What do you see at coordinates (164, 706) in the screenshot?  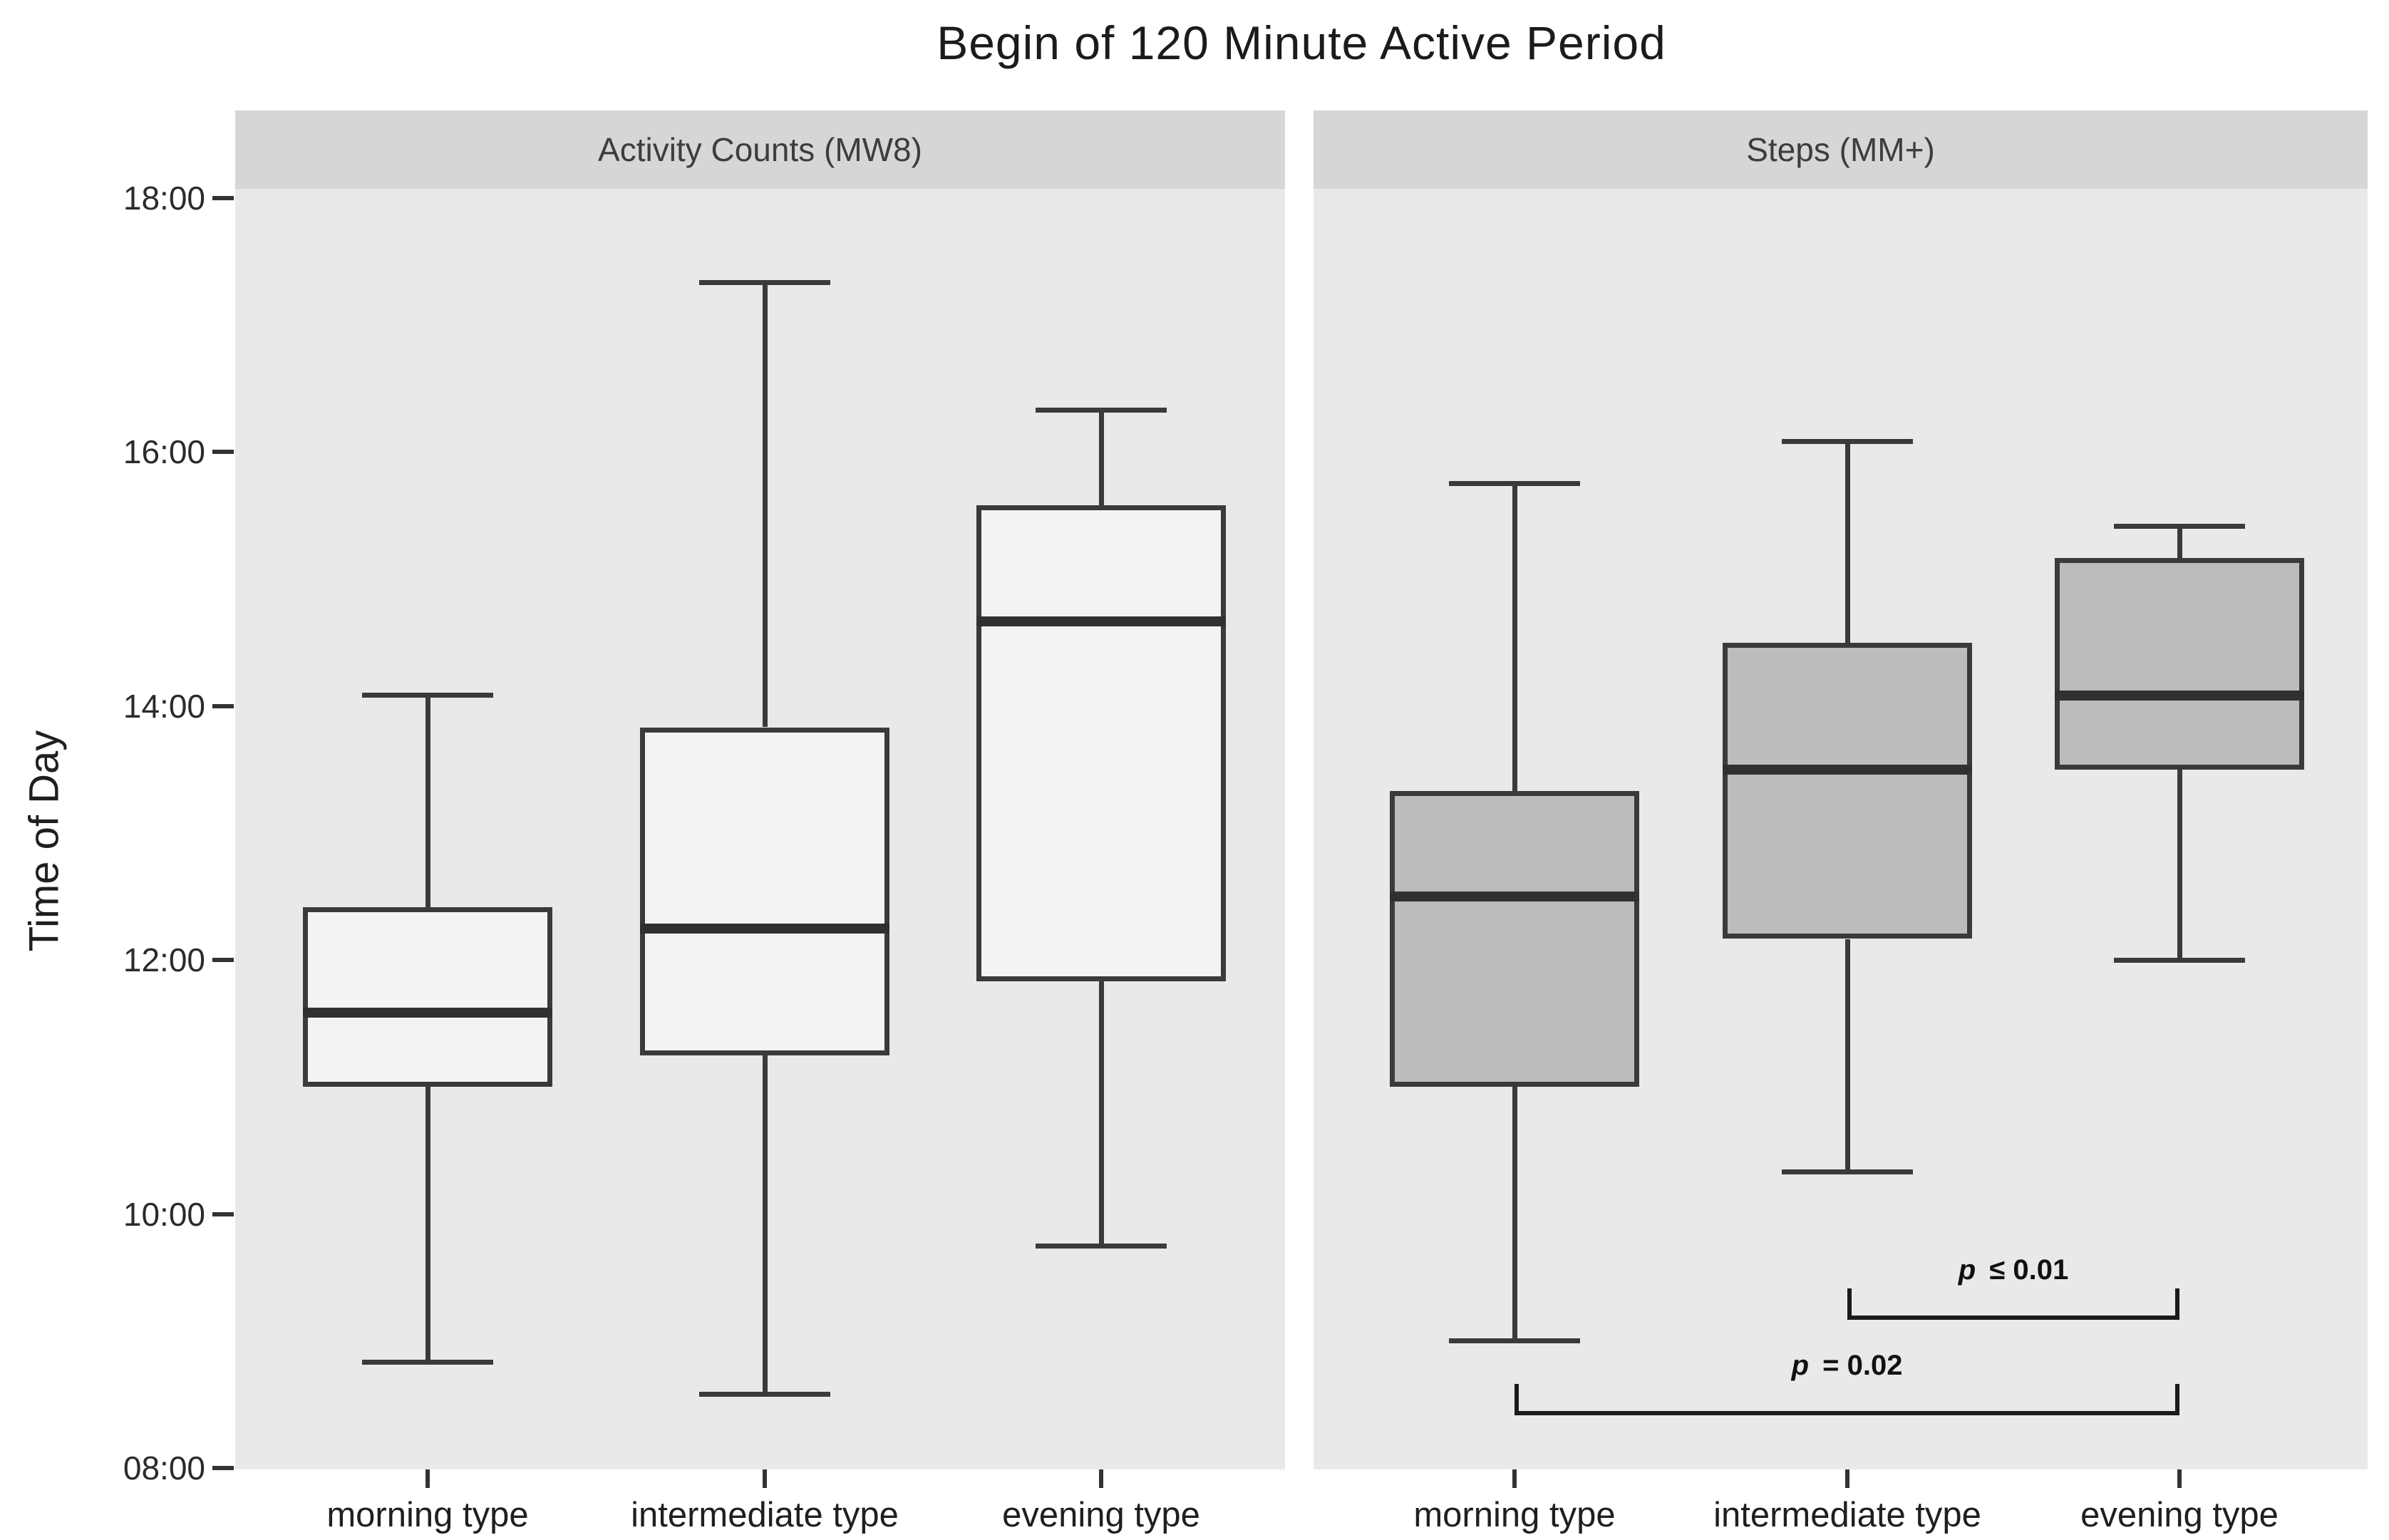 I see `y-axis-tick-label: 14:00` at bounding box center [164, 706].